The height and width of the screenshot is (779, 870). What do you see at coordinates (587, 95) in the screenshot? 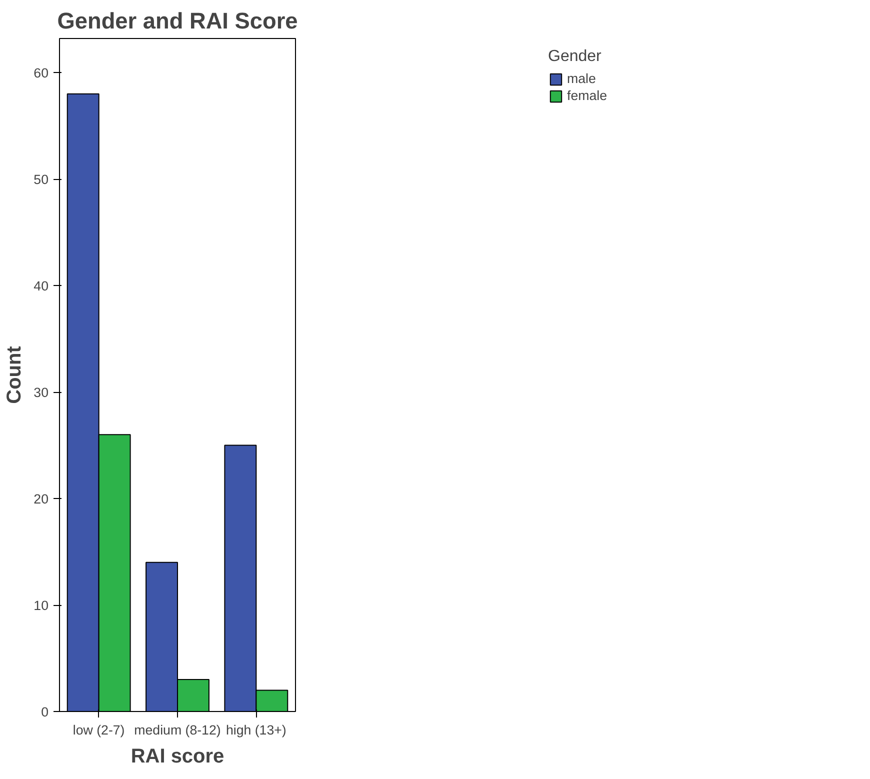
I see `legend-label: female` at bounding box center [587, 95].